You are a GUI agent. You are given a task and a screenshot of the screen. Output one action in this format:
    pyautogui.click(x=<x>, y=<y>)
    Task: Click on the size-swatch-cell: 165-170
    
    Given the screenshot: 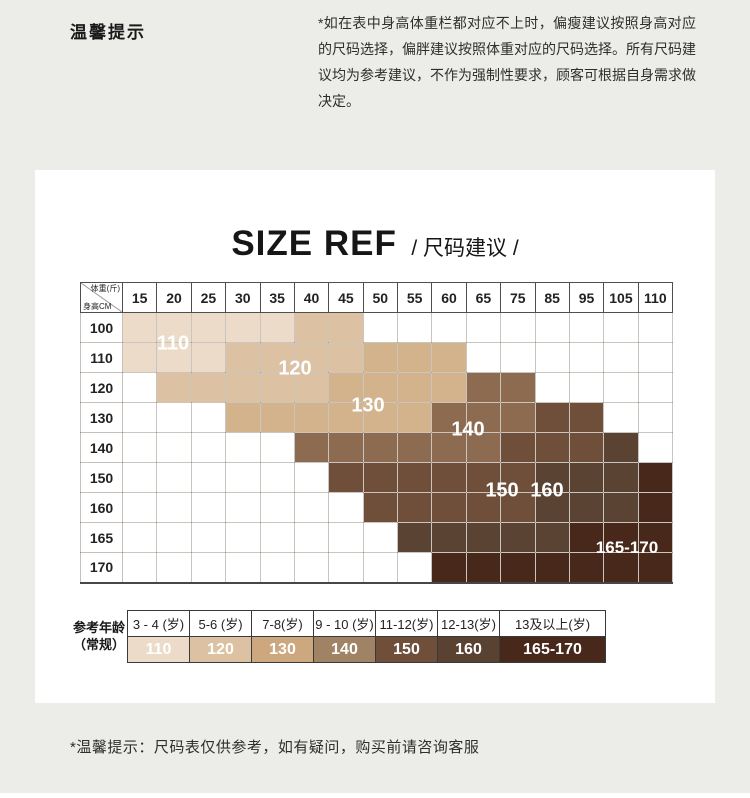 What is the action you would take?
    pyautogui.click(x=552, y=649)
    